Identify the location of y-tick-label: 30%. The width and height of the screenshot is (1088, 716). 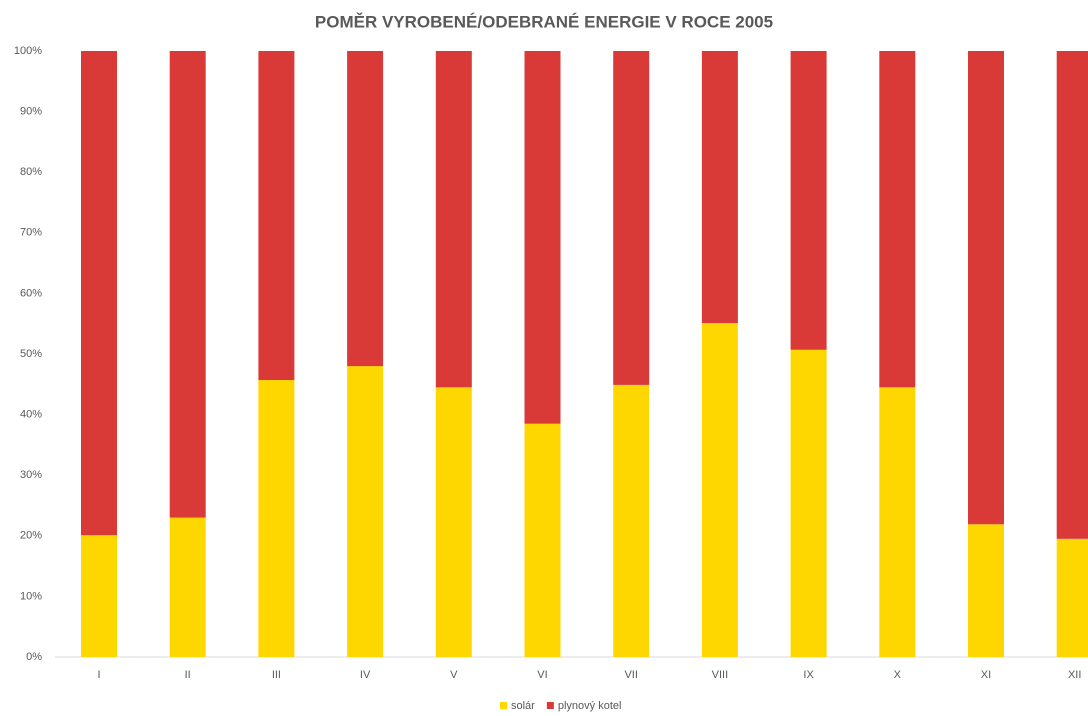
(31, 475).